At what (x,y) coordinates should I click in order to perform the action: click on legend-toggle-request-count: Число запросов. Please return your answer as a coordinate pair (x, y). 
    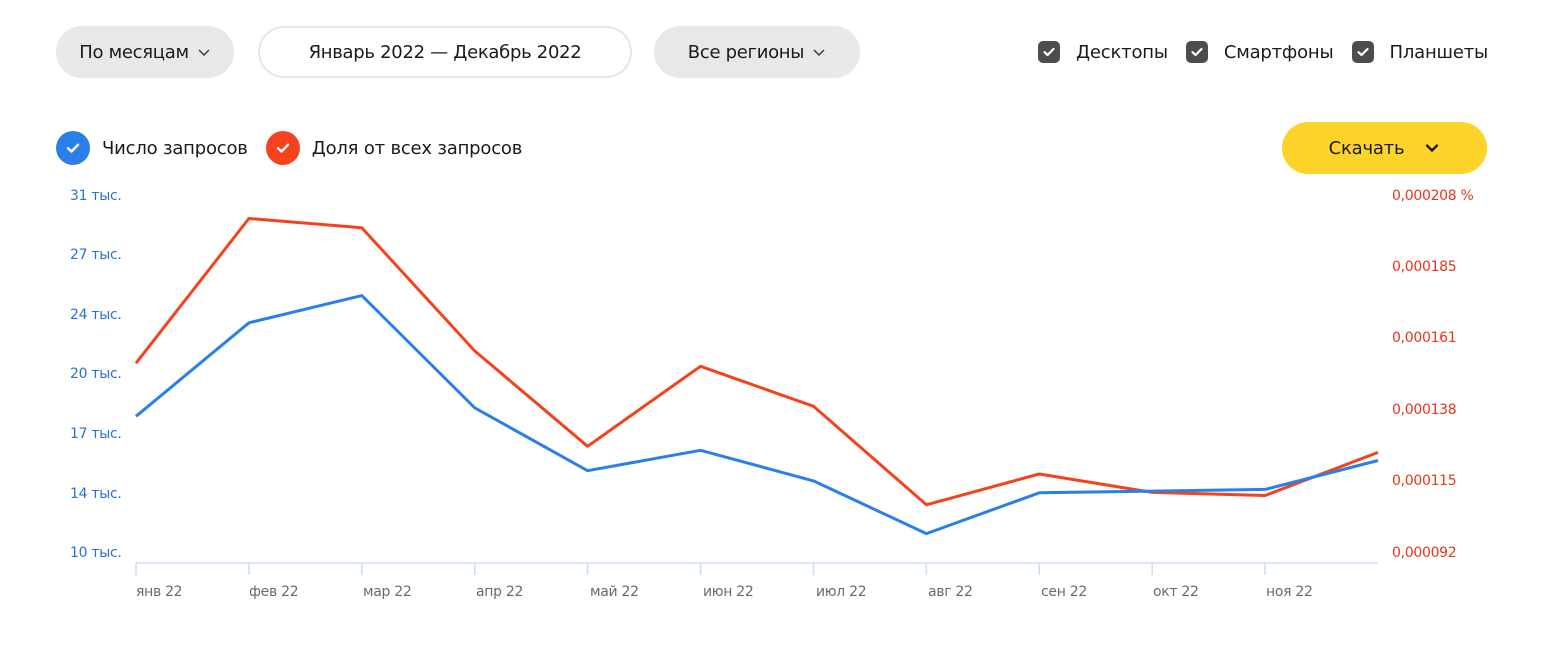
    Looking at the image, I should click on (152, 148).